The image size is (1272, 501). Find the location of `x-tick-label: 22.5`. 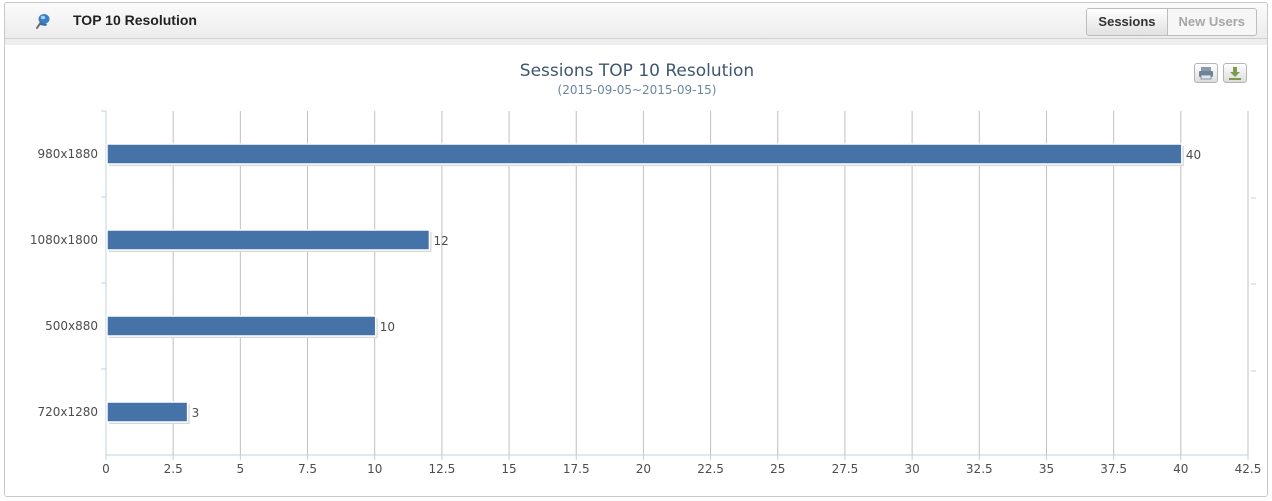

x-tick-label: 22.5 is located at coordinates (710, 469).